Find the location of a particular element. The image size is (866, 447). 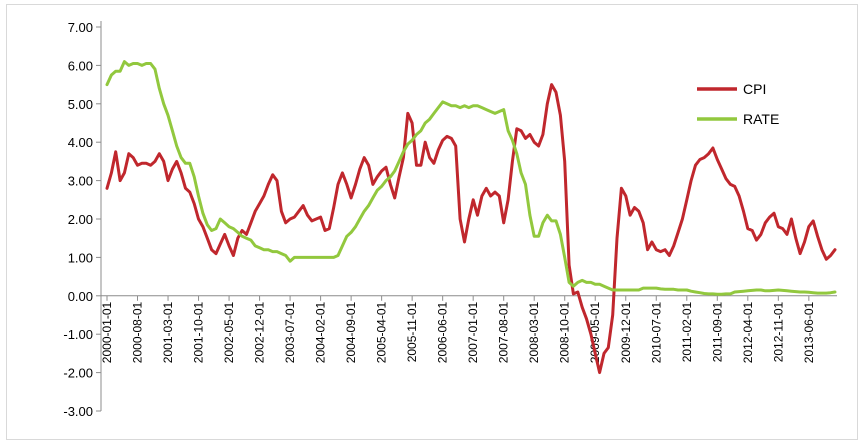

y-tick-label: 2.00 is located at coordinates (80, 219).